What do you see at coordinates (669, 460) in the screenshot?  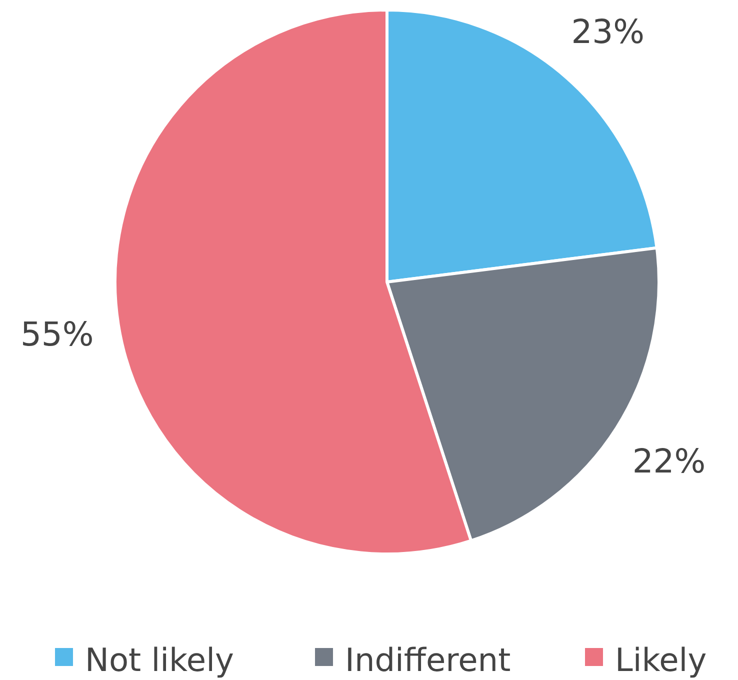 I see `data-label: 22%` at bounding box center [669, 460].